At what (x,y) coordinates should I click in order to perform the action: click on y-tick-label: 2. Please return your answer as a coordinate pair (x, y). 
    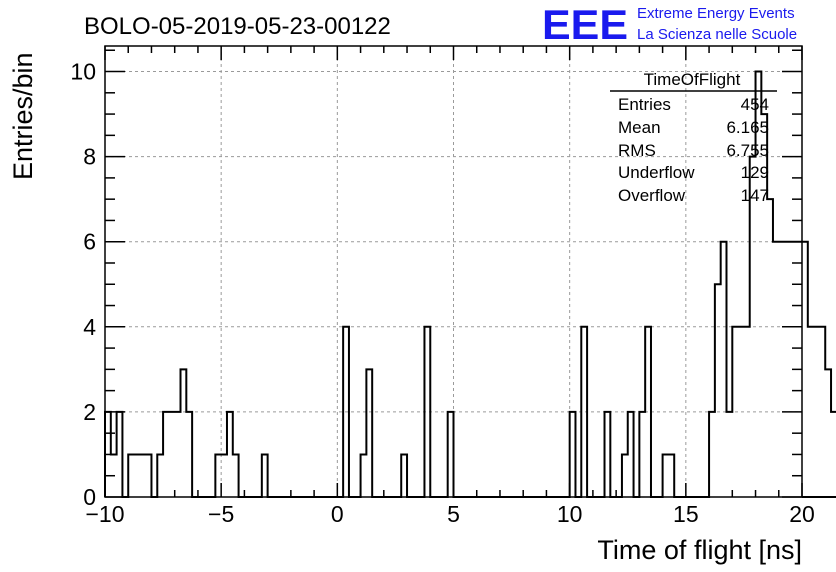
    Looking at the image, I should click on (89, 412).